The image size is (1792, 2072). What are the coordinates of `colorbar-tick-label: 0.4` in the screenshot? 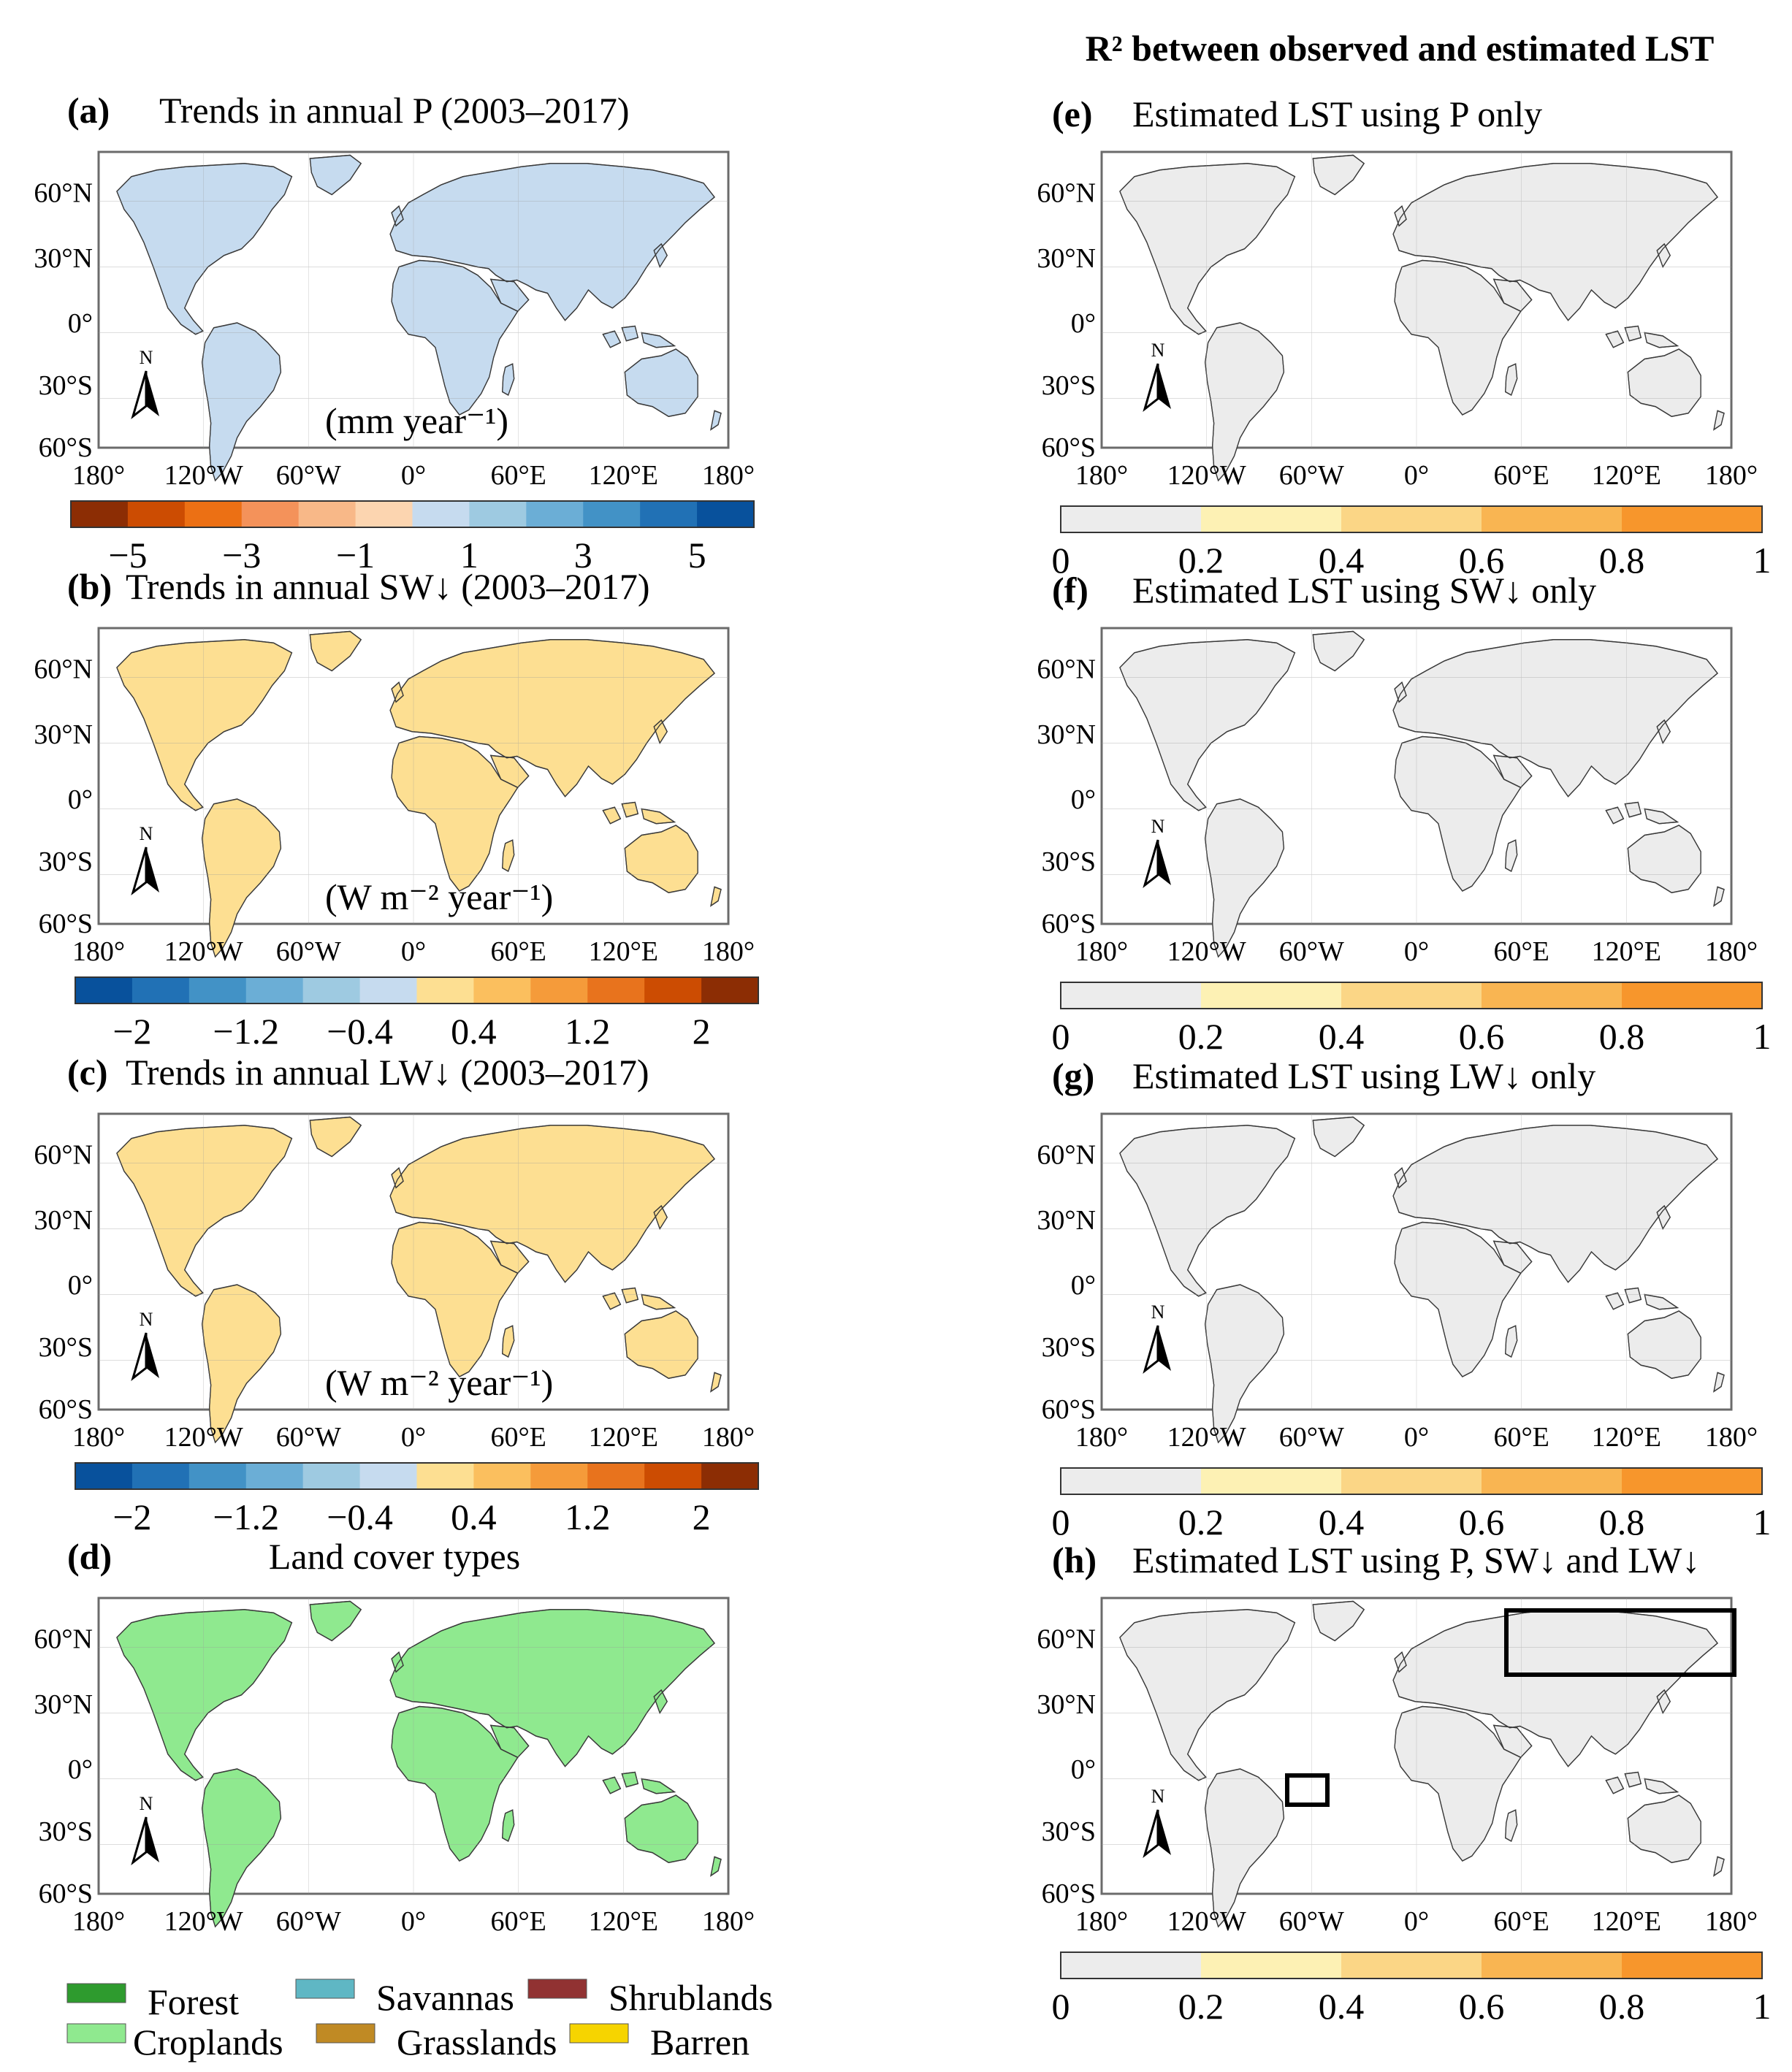 It's located at (1342, 2006).